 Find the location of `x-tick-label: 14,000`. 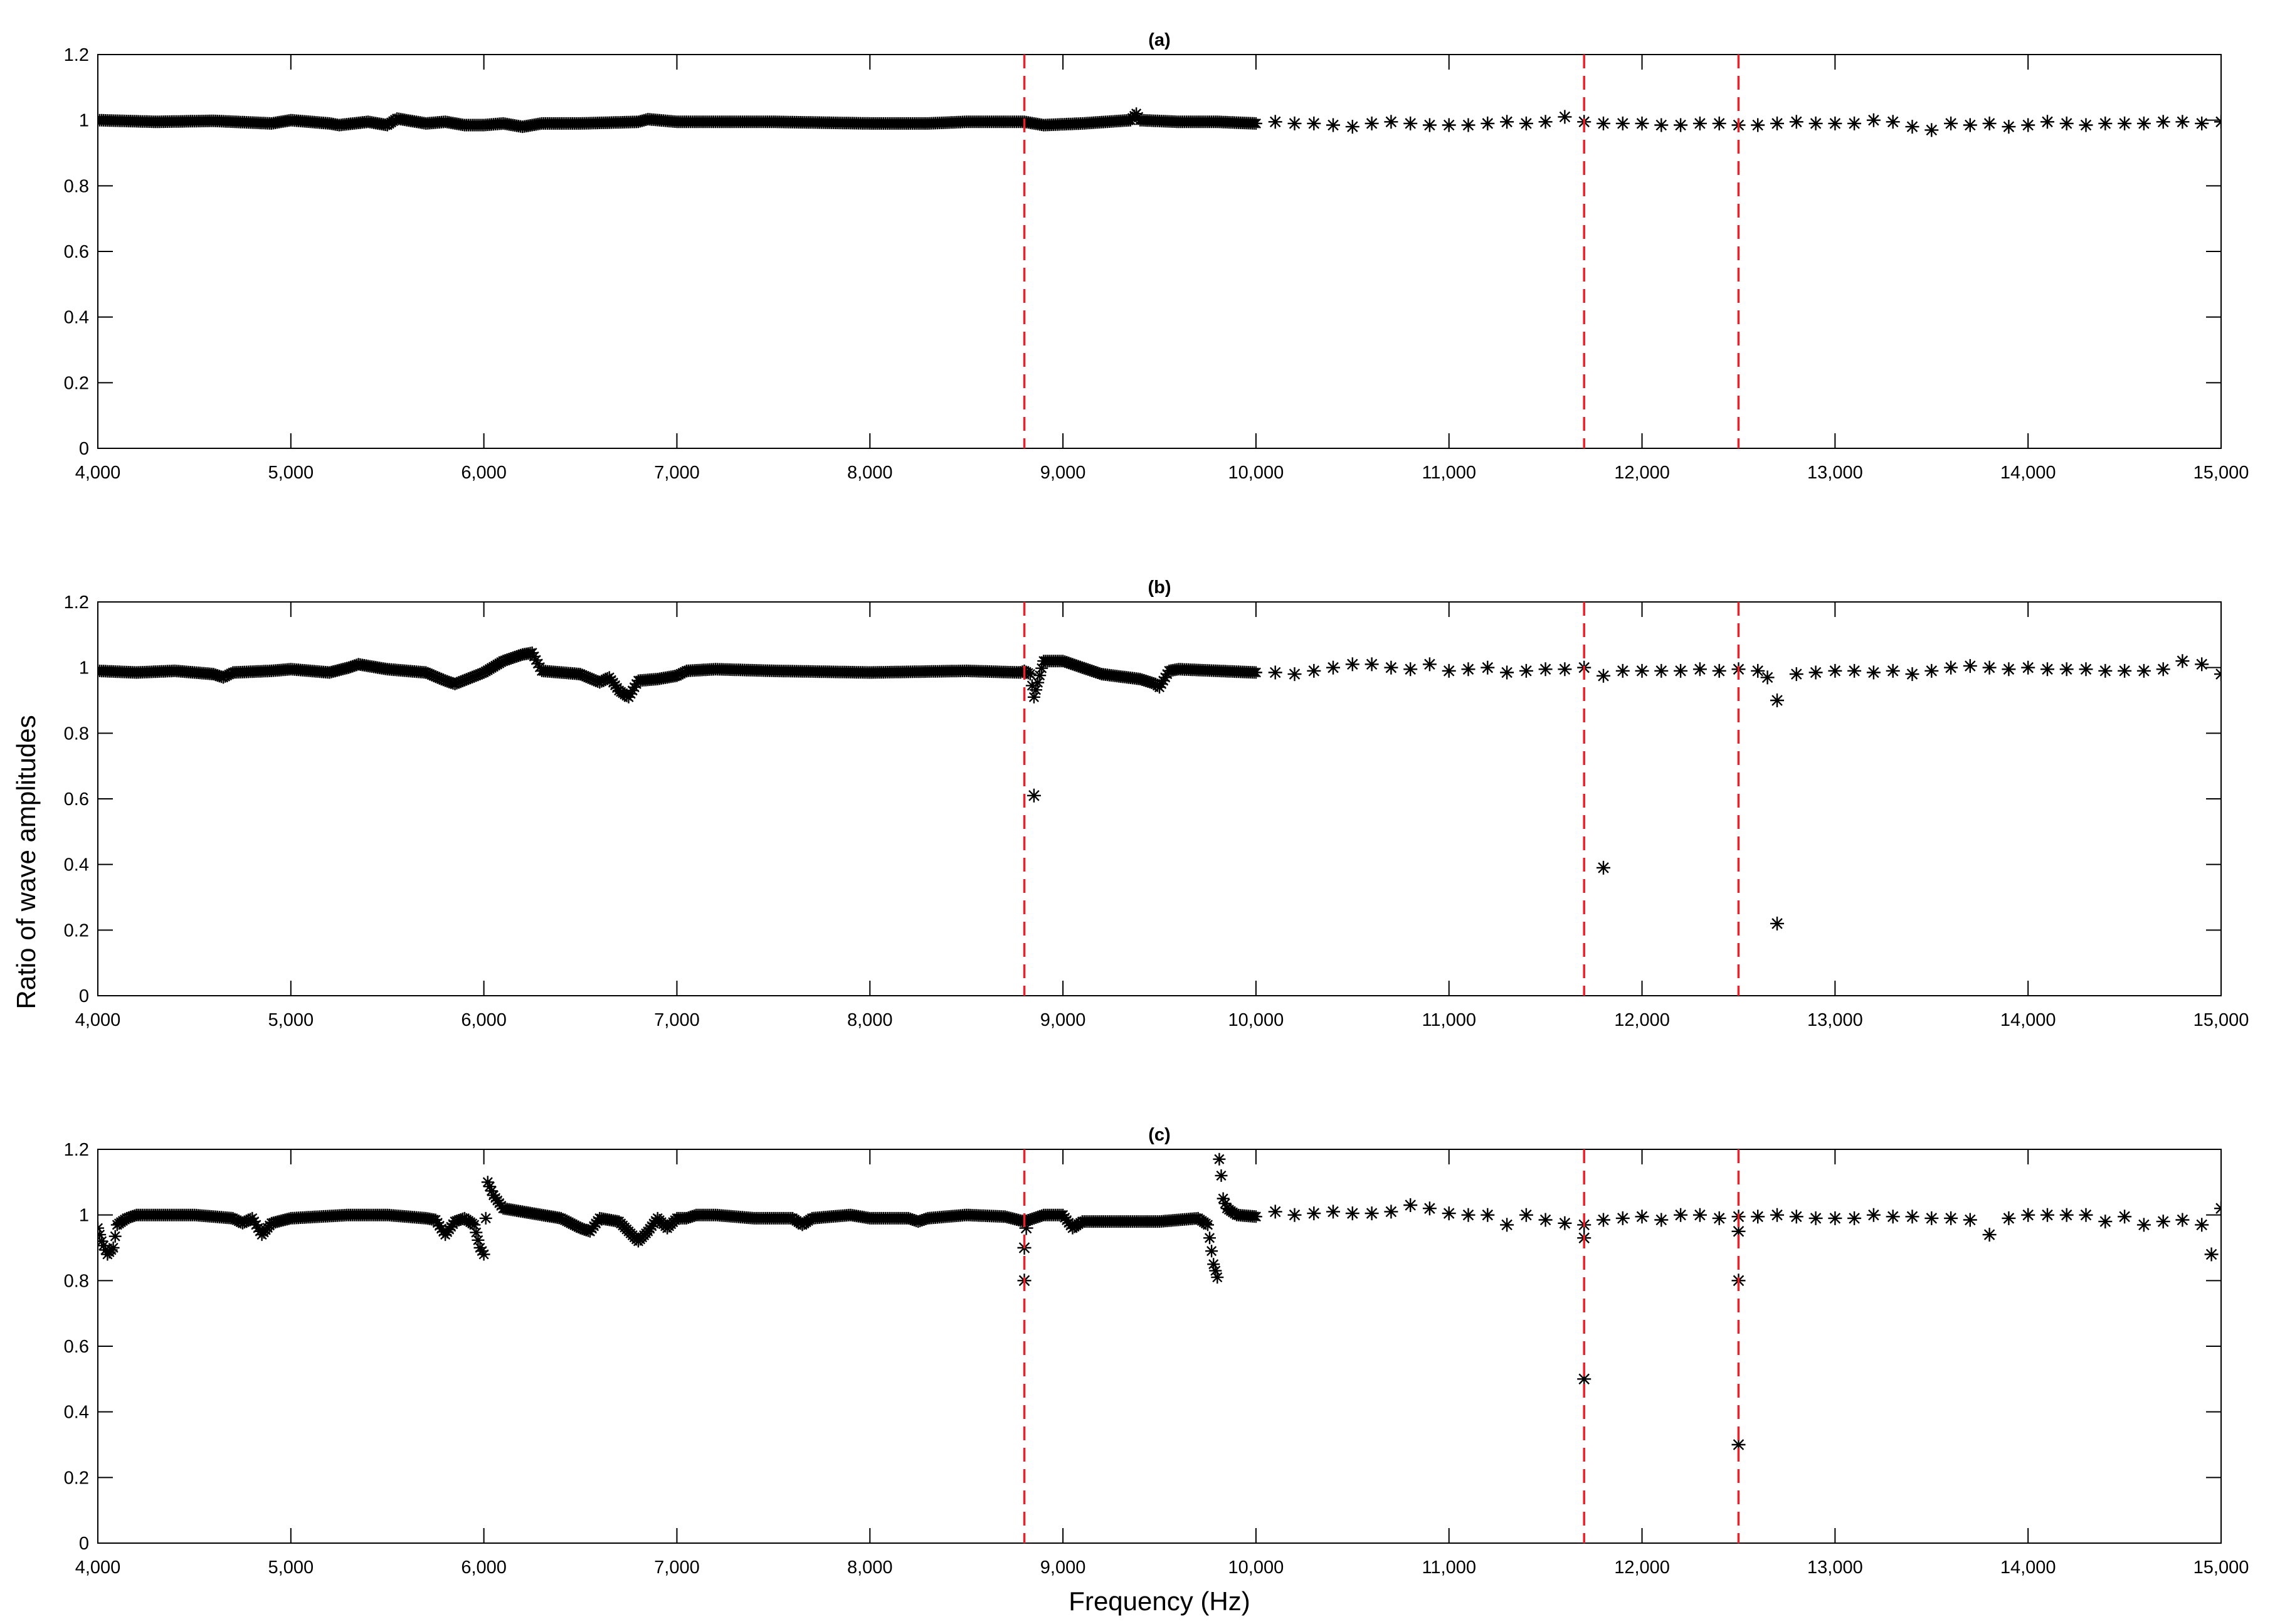

x-tick-label: 14,000 is located at coordinates (2028, 473).